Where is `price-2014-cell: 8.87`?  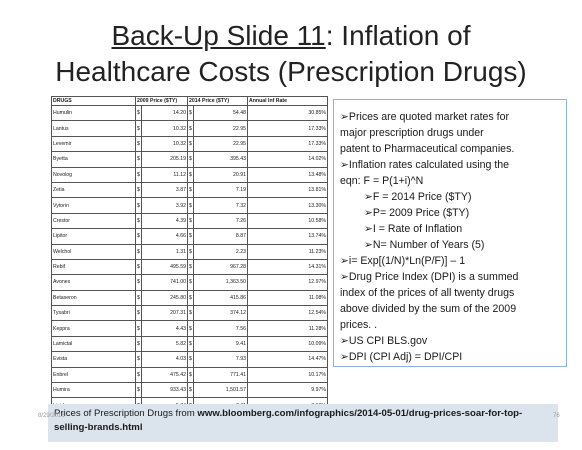
price-2014-cell: 8.87 is located at coordinates (220, 236).